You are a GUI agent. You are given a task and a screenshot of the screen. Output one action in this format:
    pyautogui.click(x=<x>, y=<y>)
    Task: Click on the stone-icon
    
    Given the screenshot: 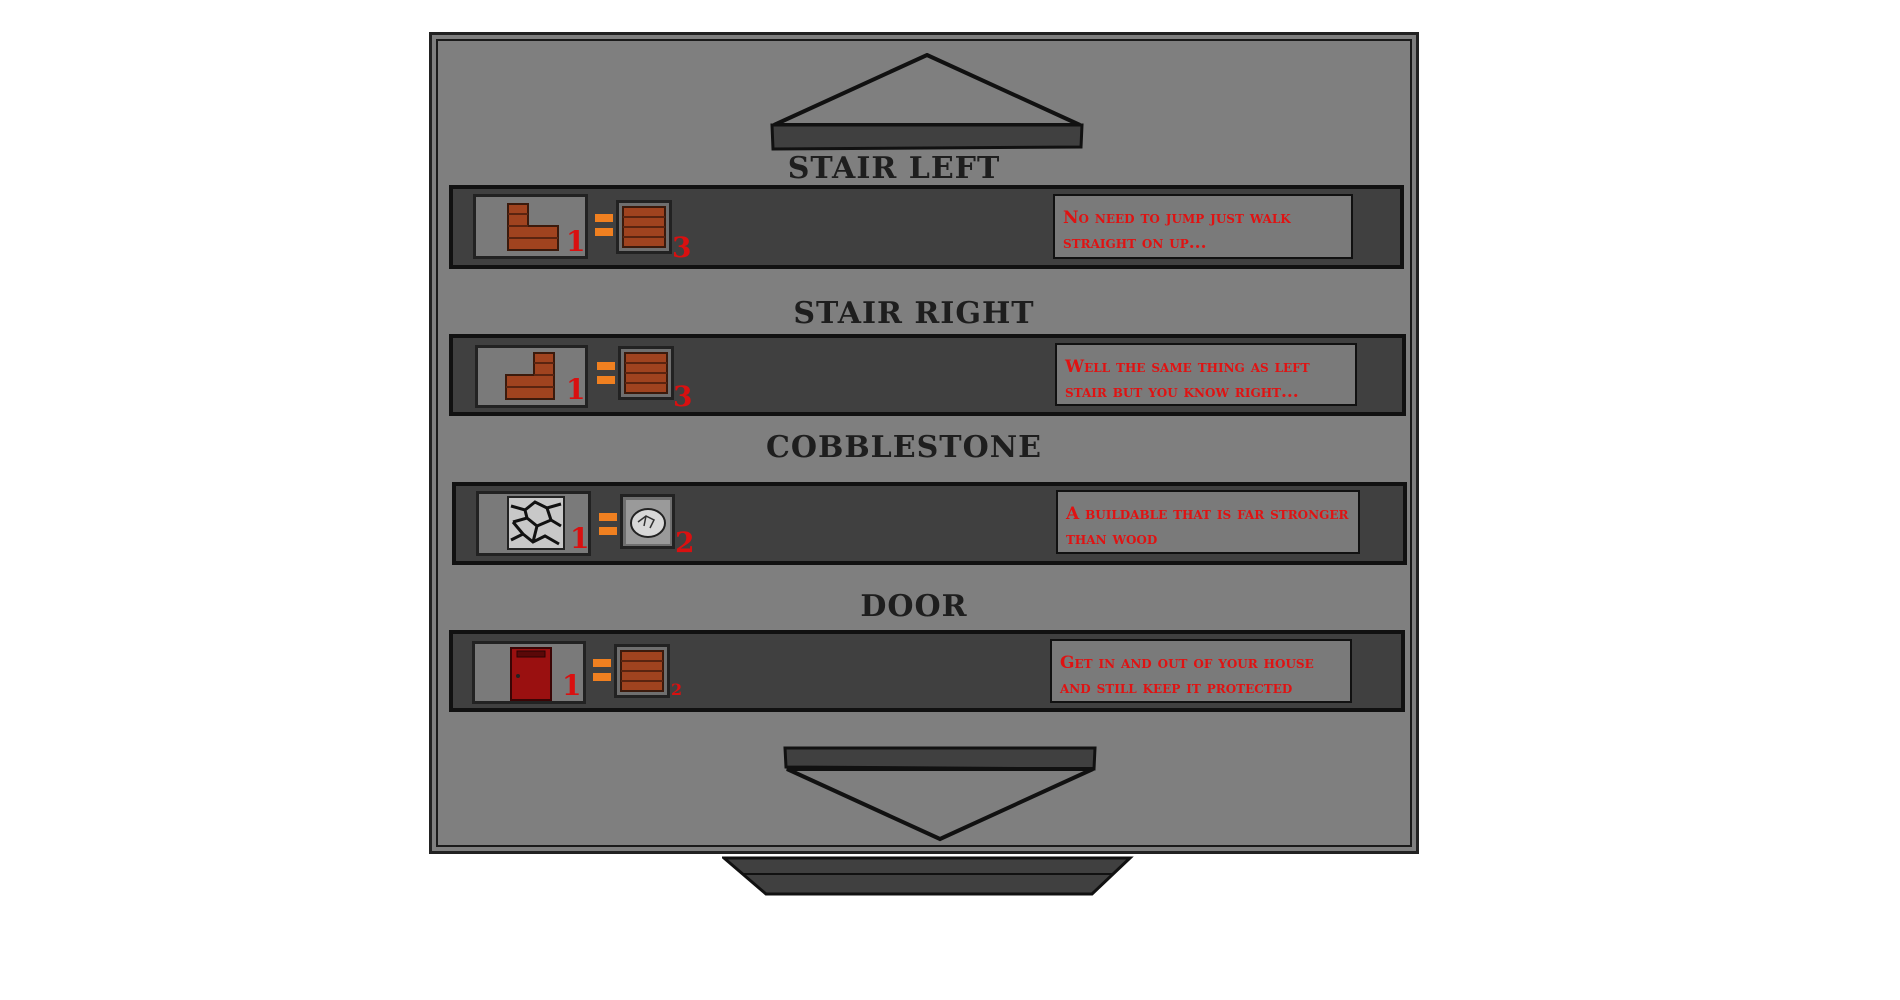 What is the action you would take?
    pyautogui.click(x=648, y=522)
    